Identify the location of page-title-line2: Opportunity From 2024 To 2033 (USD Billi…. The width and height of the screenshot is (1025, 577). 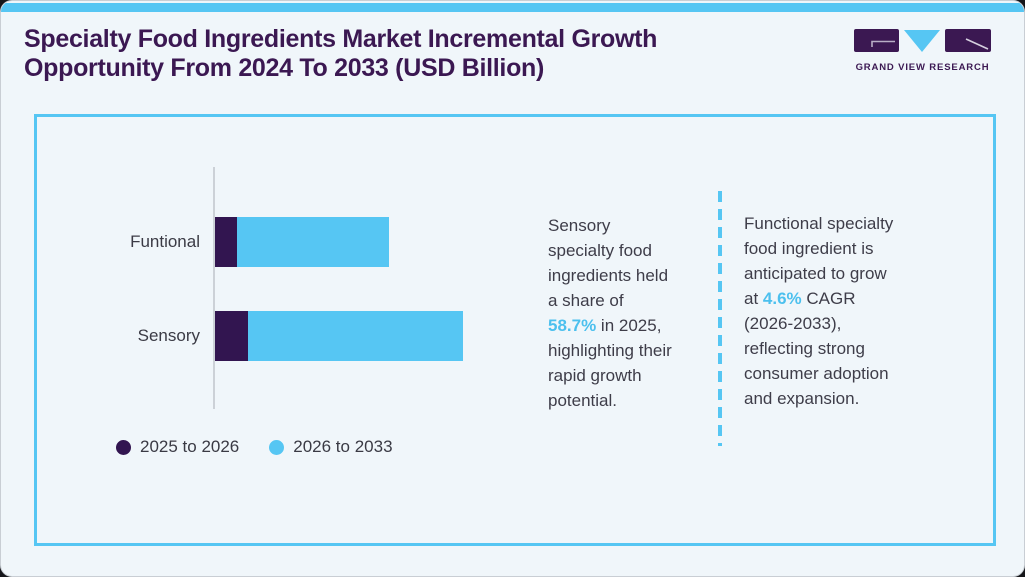
(284, 68).